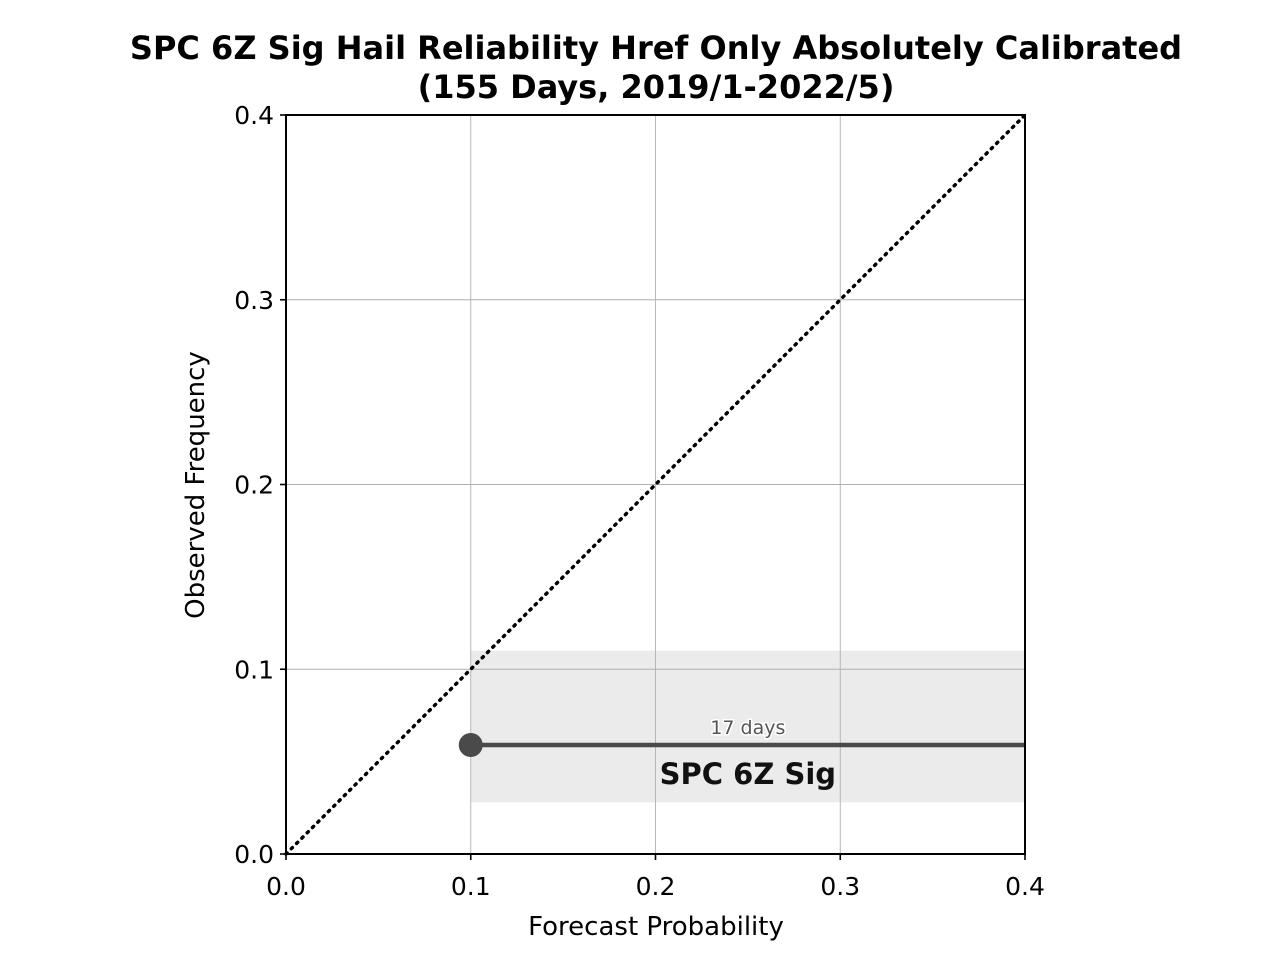 This screenshot has height=960, width=1280. What do you see at coordinates (286, 886) in the screenshot?
I see `x-tick-label: 0.0` at bounding box center [286, 886].